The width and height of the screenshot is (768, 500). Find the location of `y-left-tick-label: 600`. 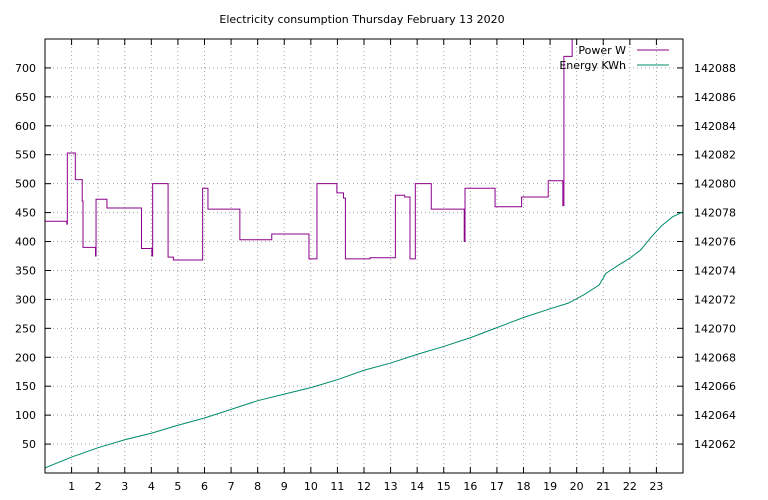

y-left-tick-label: 600 is located at coordinates (25, 126).